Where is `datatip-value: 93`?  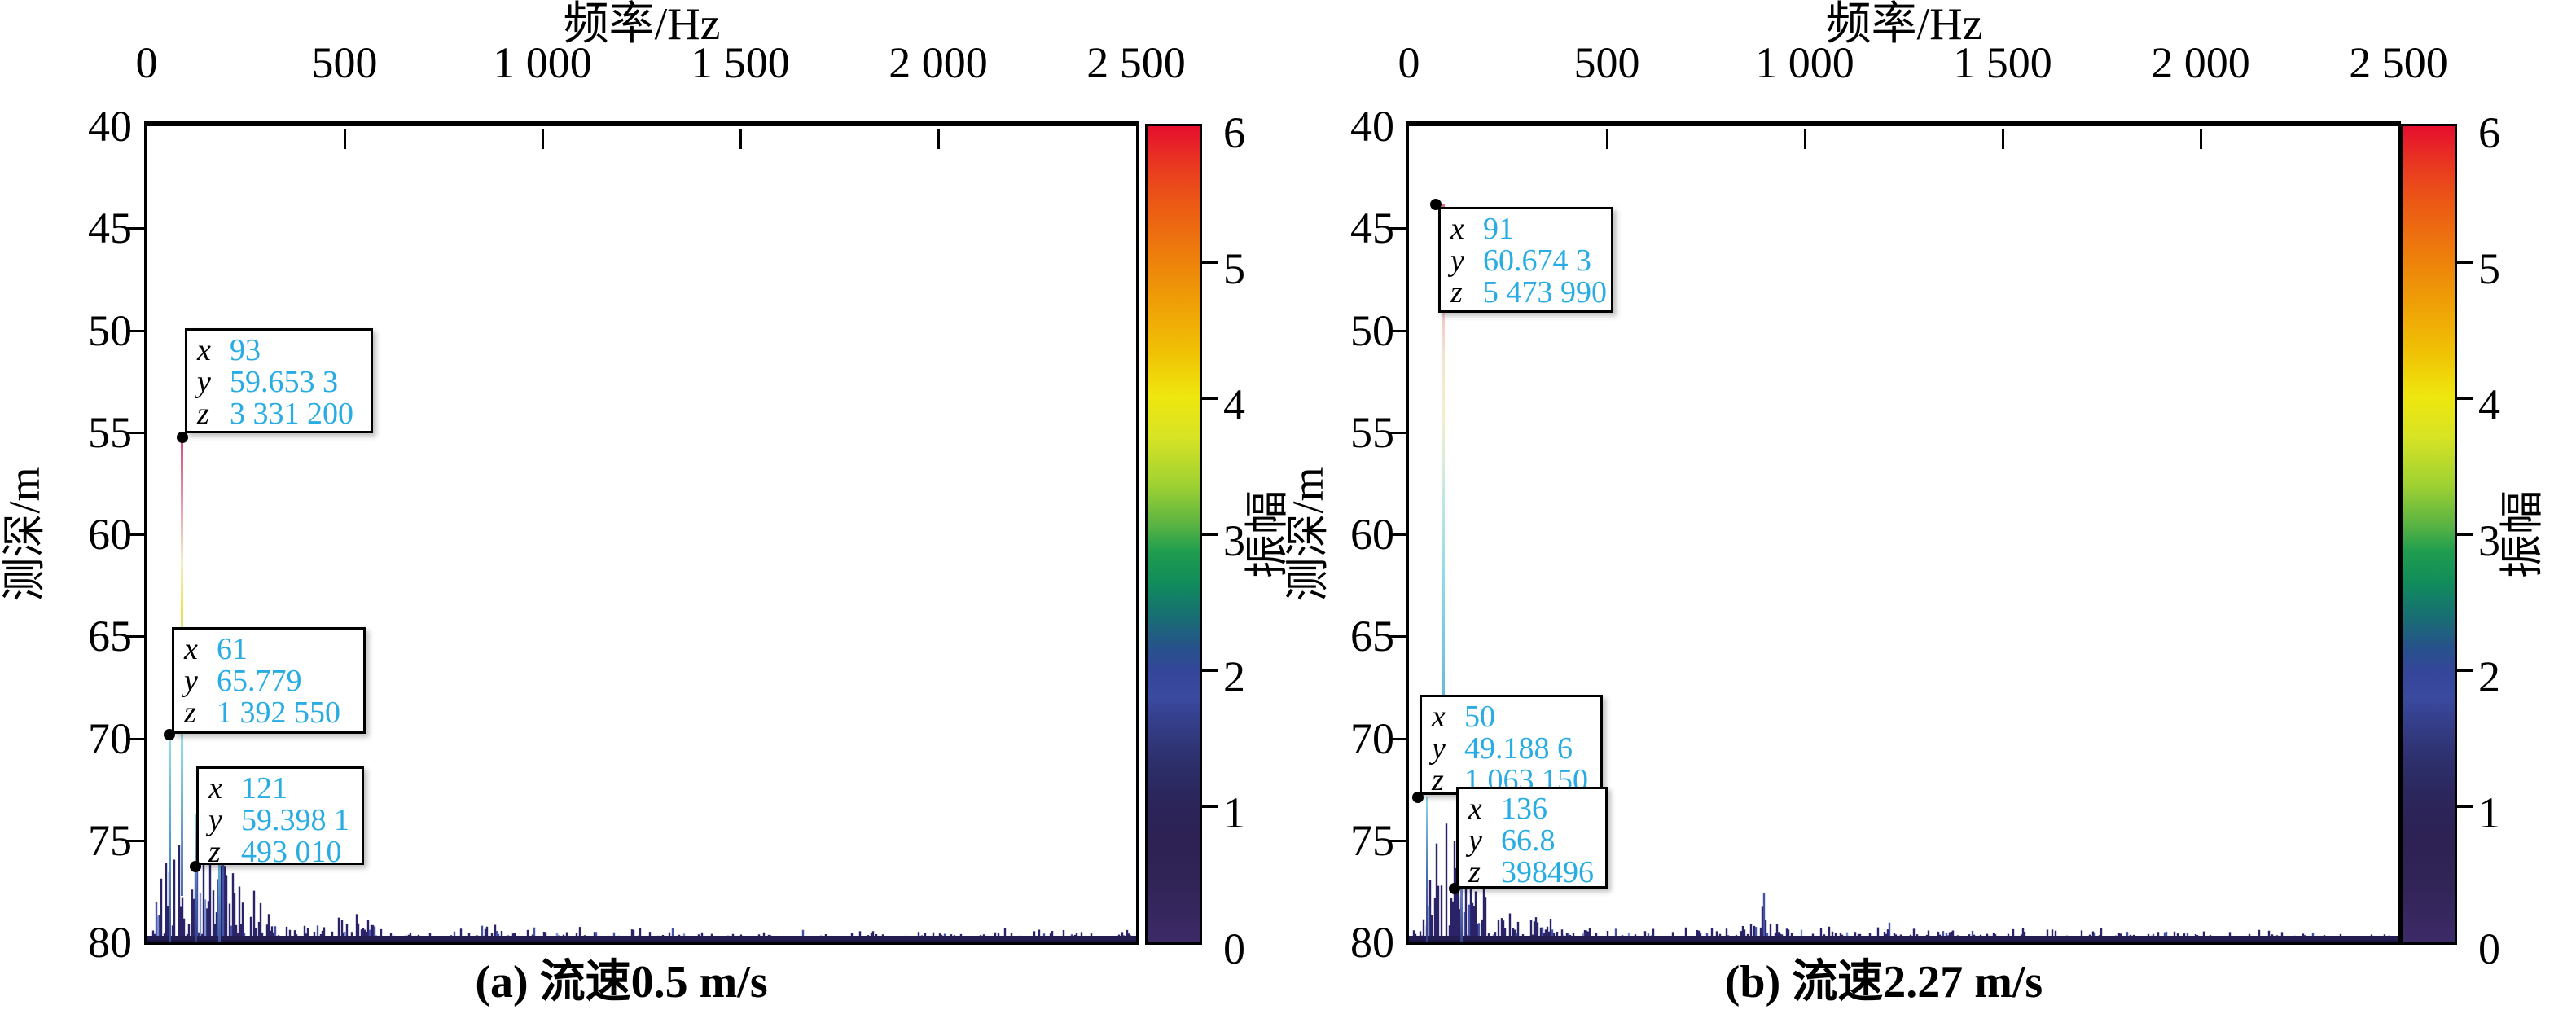 datatip-value: 93 is located at coordinates (245, 350).